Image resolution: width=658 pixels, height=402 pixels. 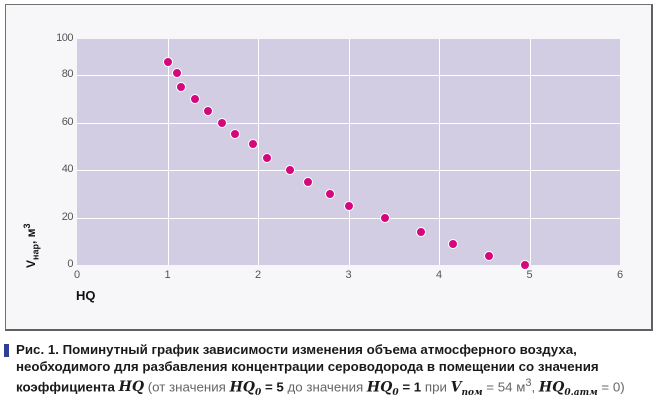 I want to click on x-tick-label: 5, so click(x=529, y=275).